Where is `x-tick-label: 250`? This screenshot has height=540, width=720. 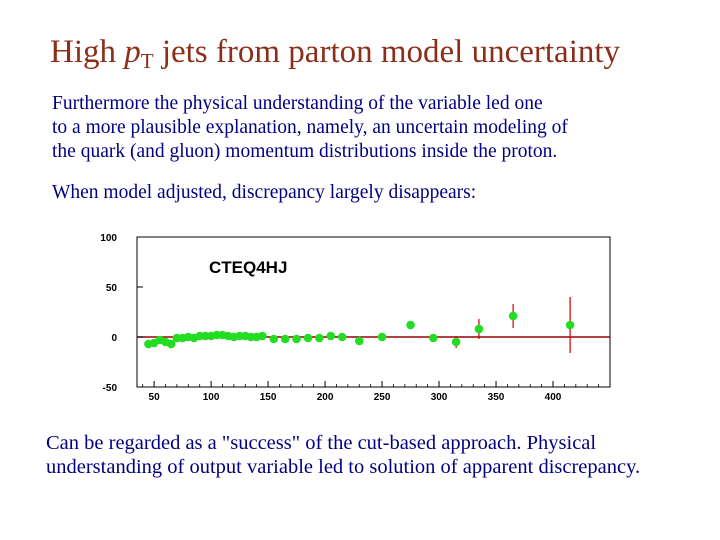 x-tick-label: 250 is located at coordinates (382, 397).